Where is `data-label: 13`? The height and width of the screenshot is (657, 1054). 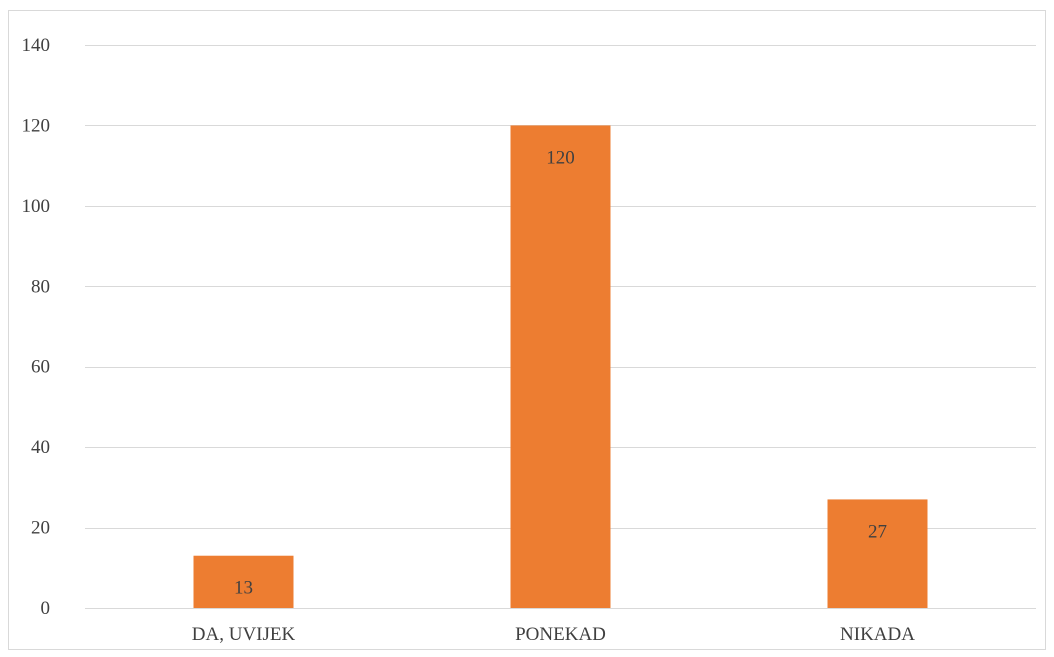
data-label: 13 is located at coordinates (243, 588).